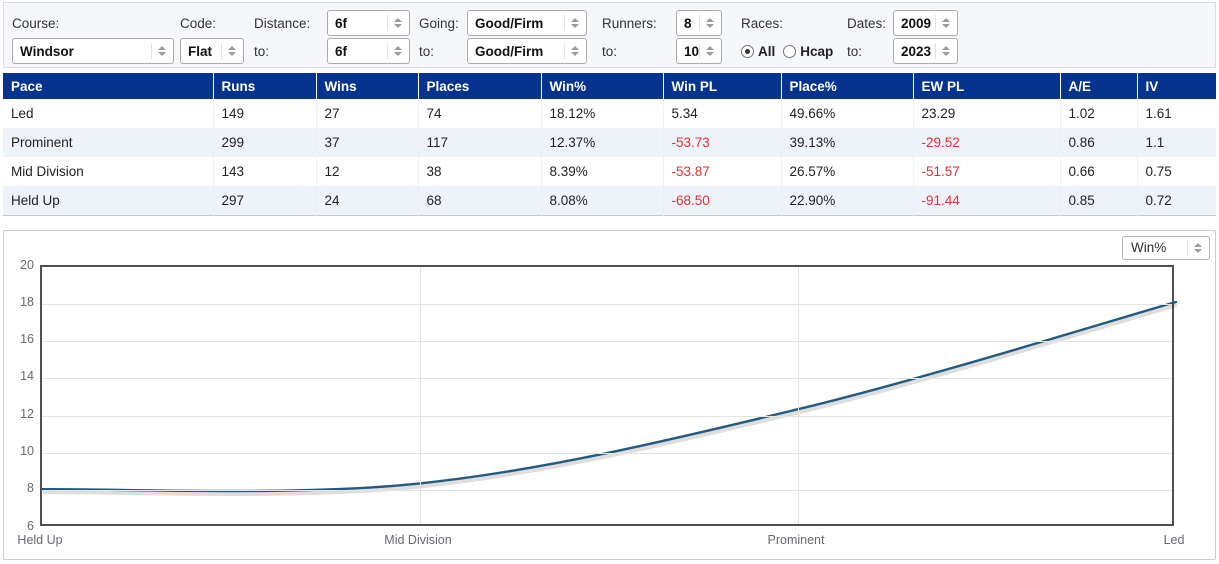 This screenshot has height=564, width=1219. What do you see at coordinates (27, 450) in the screenshot?
I see `y-axis-tick-label: 10` at bounding box center [27, 450].